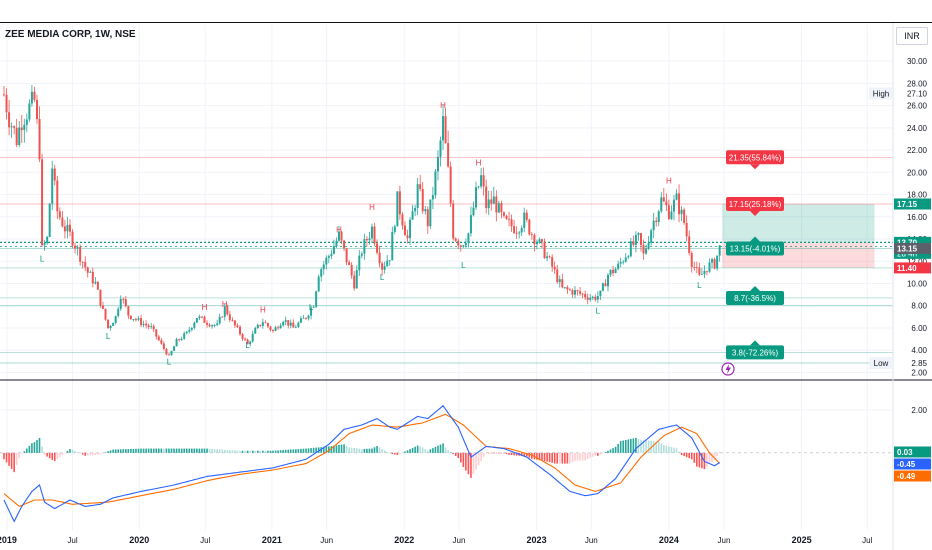 This screenshot has height=550, width=932. I want to click on signal-line, so click(362, 460).